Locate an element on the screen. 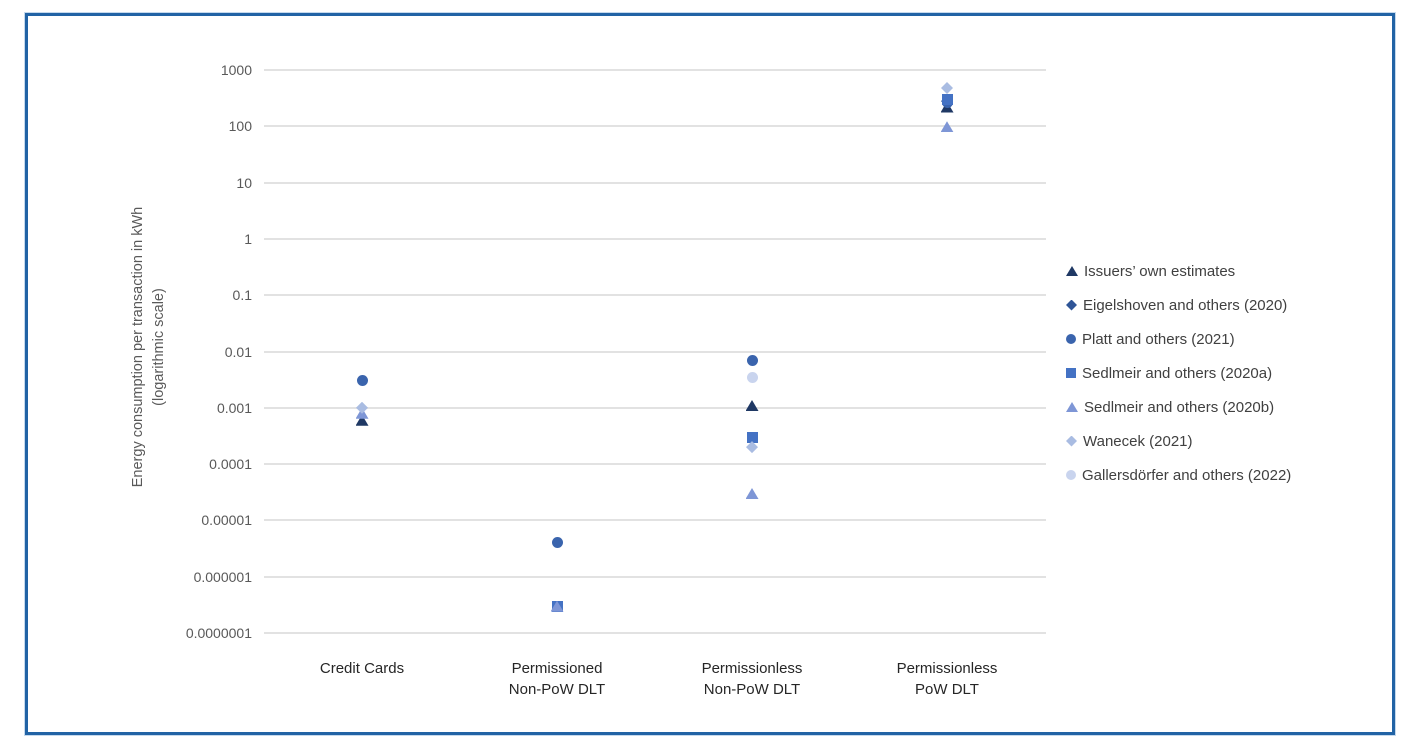  y-tick-label: 0.0001 is located at coordinates (230, 464).